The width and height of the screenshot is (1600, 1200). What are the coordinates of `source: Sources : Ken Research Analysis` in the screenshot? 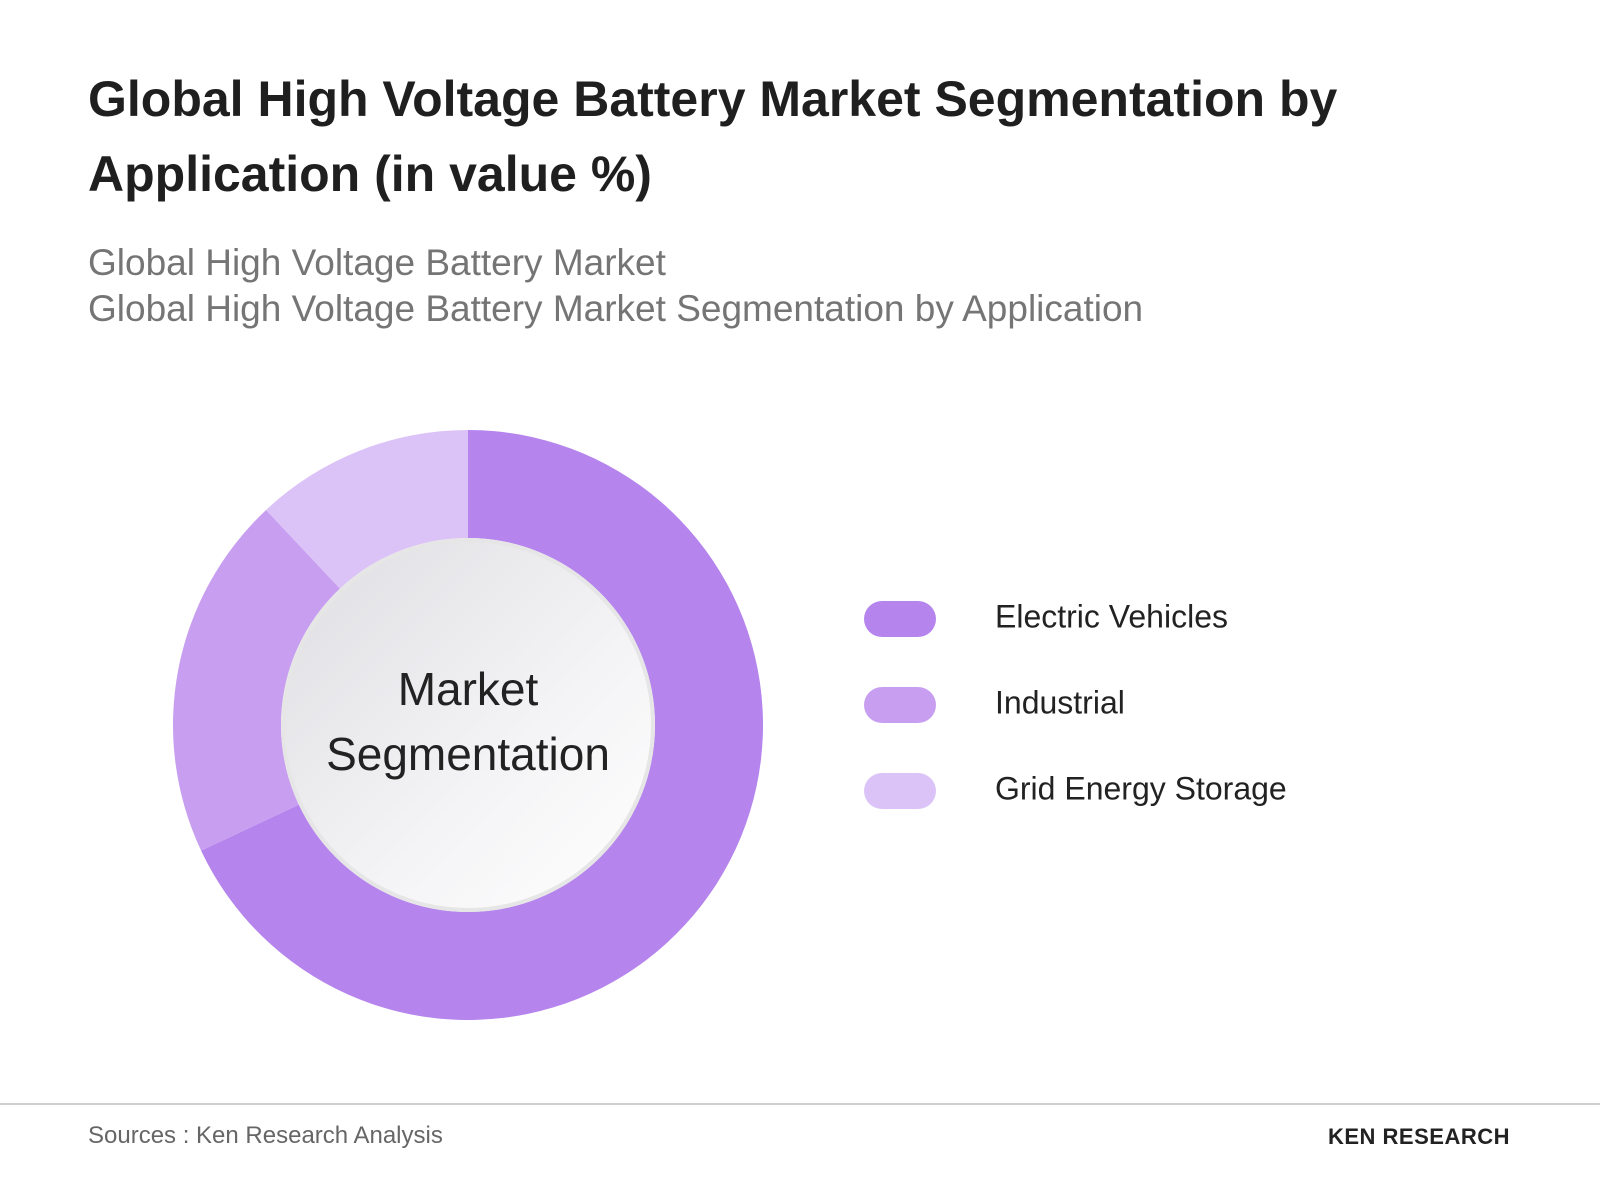 It's located at (265, 1135).